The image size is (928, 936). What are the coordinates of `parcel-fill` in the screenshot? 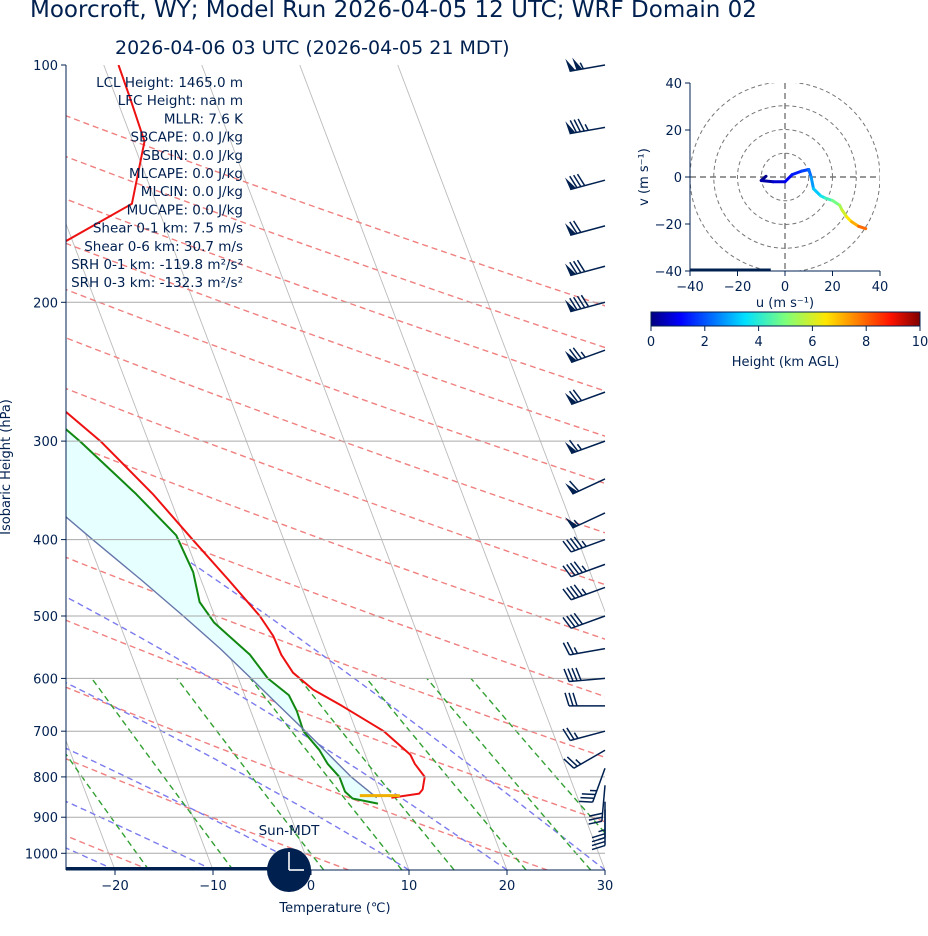 It's located at (222, 616).